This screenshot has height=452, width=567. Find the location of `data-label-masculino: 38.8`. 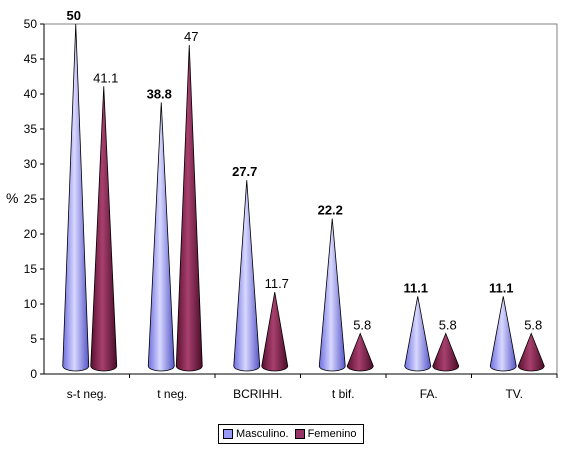

data-label-masculino: 38.8 is located at coordinates (159, 93).